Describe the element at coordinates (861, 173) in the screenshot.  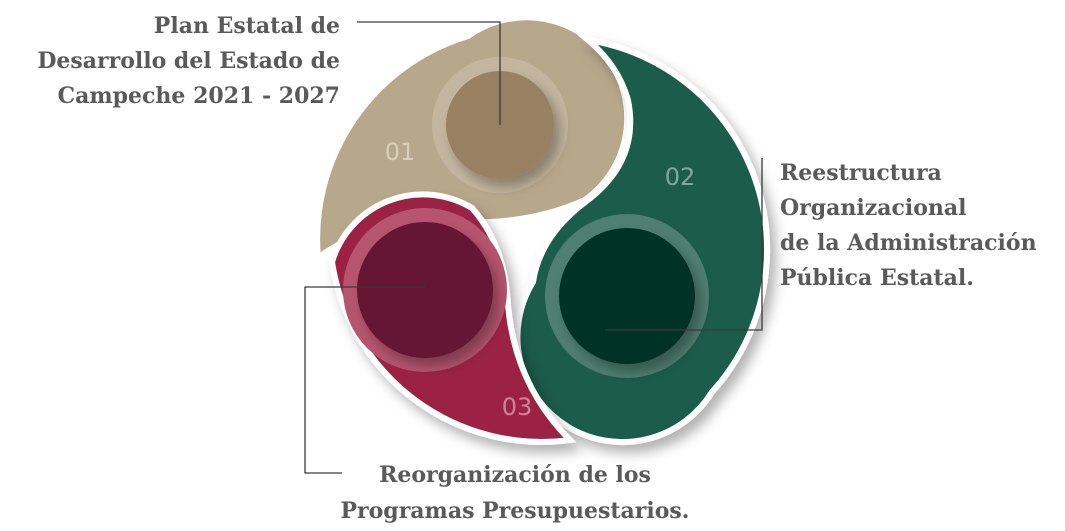
I see `label-line: Reestructura` at that location.